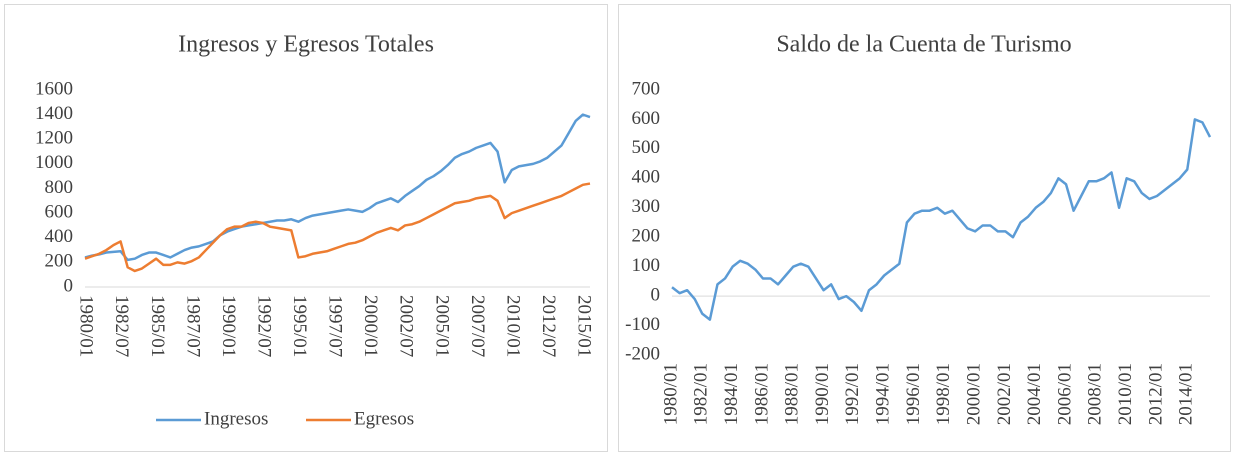 The image size is (1236, 456). I want to click on x-tick-label: 2002/07, so click(406, 326).